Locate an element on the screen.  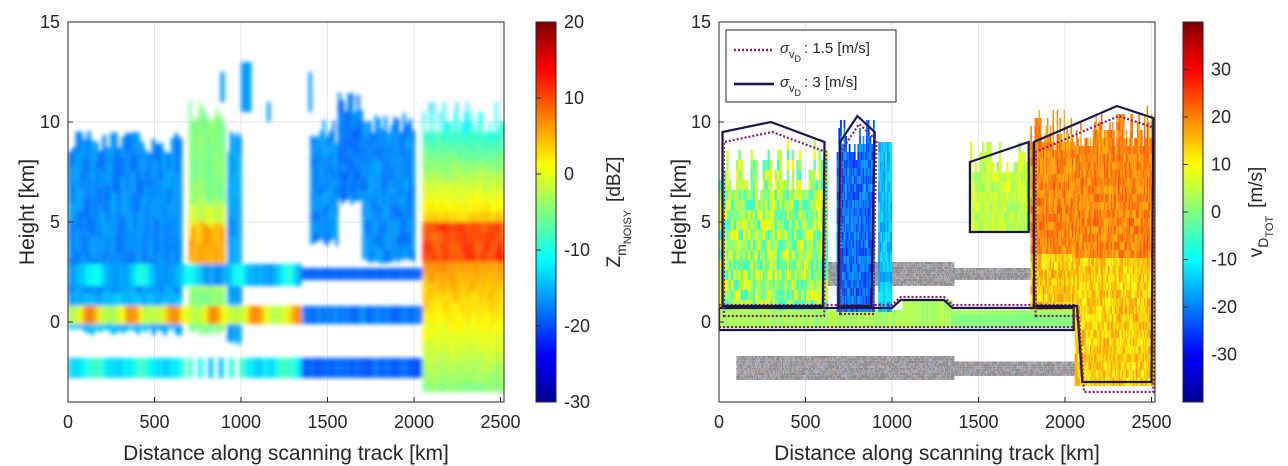
colorbar-tick-label: -10 is located at coordinates (577, 250).